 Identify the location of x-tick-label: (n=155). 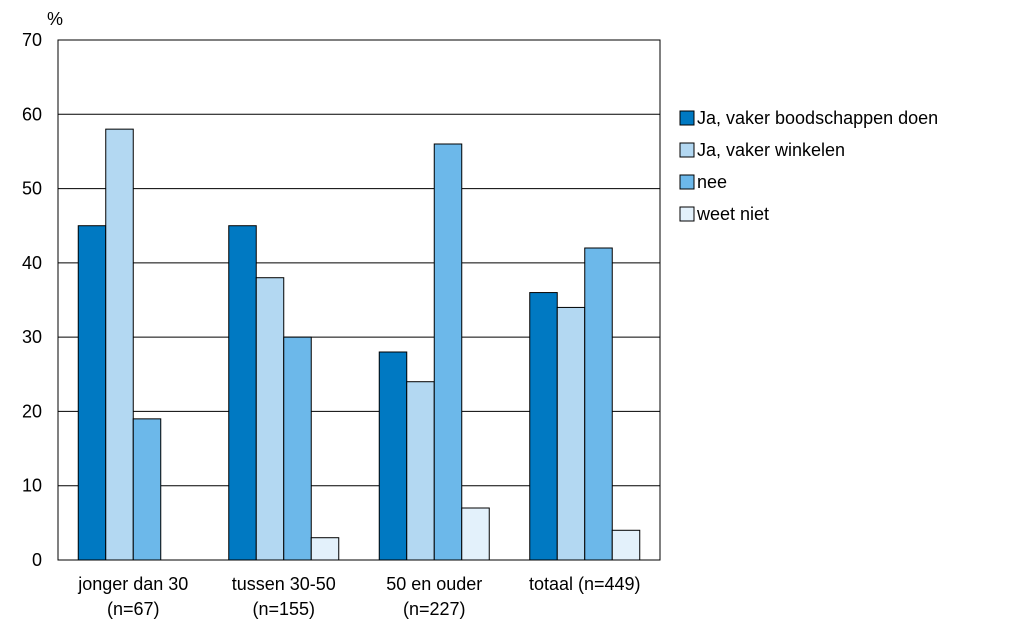
(283, 609).